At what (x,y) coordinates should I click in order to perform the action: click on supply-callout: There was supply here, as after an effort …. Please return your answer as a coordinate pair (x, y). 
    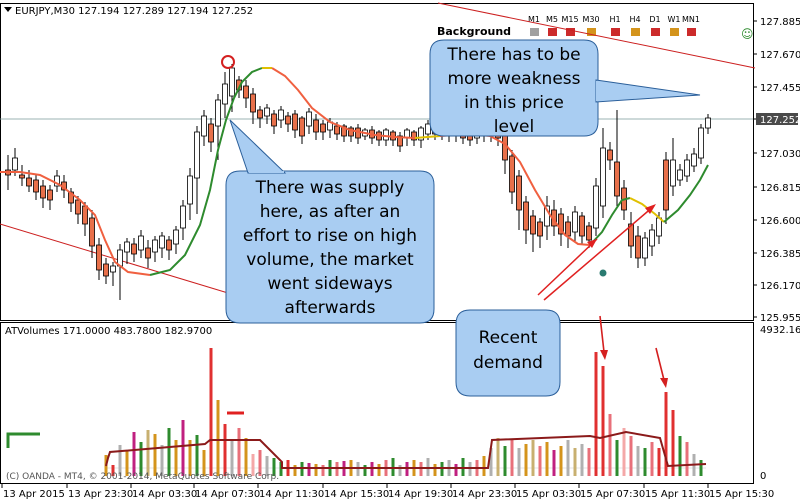
    Looking at the image, I should click on (330, 221).